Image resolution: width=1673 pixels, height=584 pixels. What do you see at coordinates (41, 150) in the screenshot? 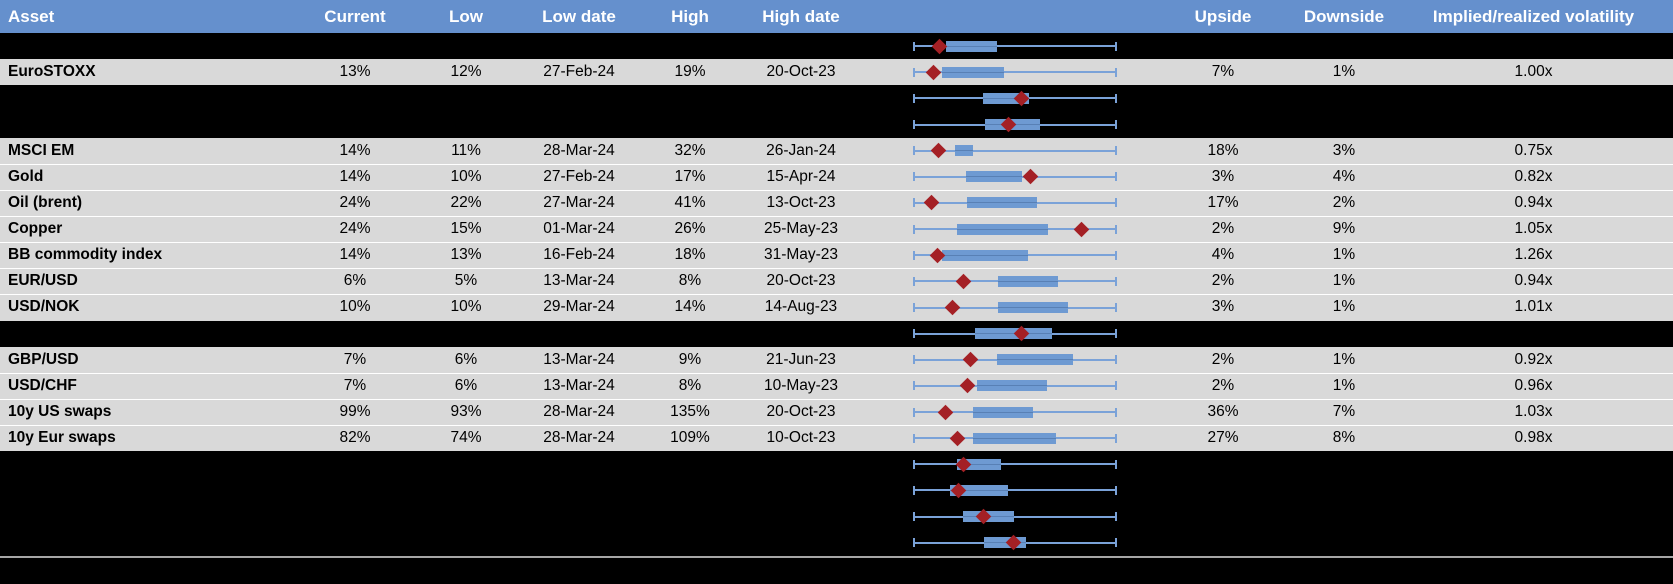
I see `cell-asset: MSCI EM` at bounding box center [41, 150].